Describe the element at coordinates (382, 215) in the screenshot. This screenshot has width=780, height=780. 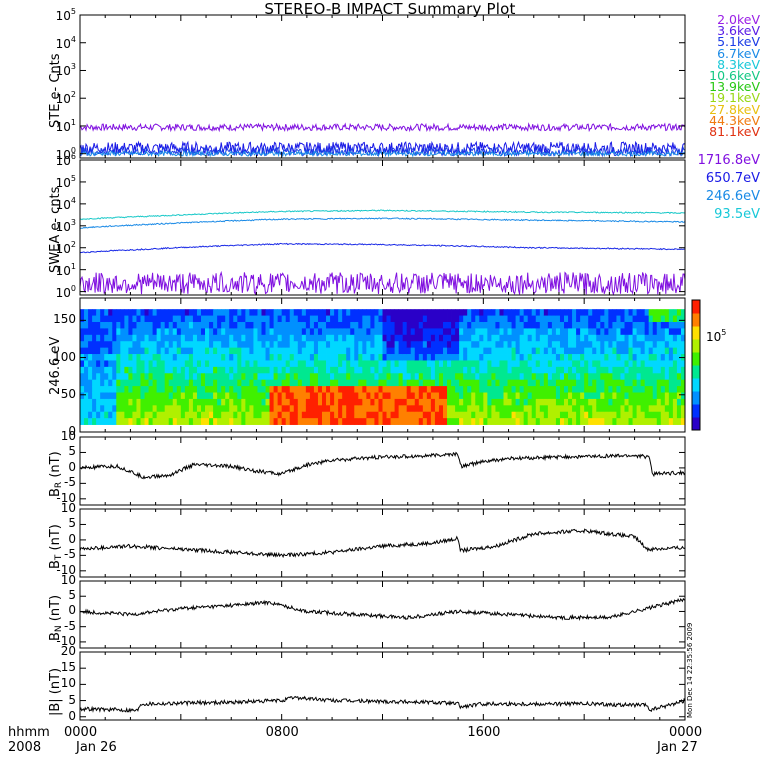
I see `series-line` at that location.